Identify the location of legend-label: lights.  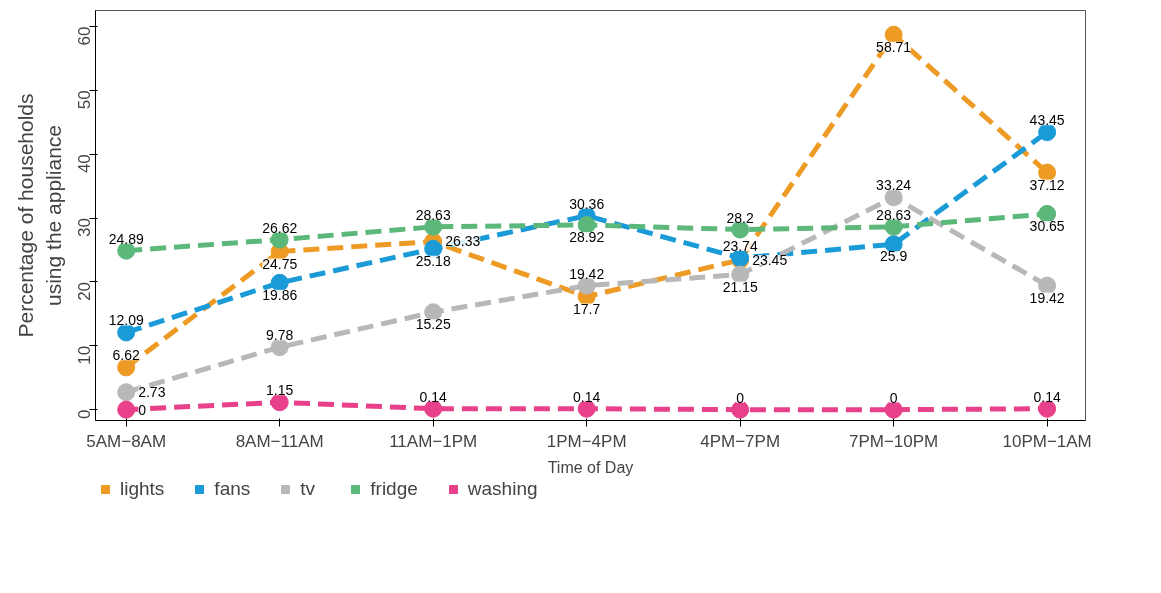
(142, 489).